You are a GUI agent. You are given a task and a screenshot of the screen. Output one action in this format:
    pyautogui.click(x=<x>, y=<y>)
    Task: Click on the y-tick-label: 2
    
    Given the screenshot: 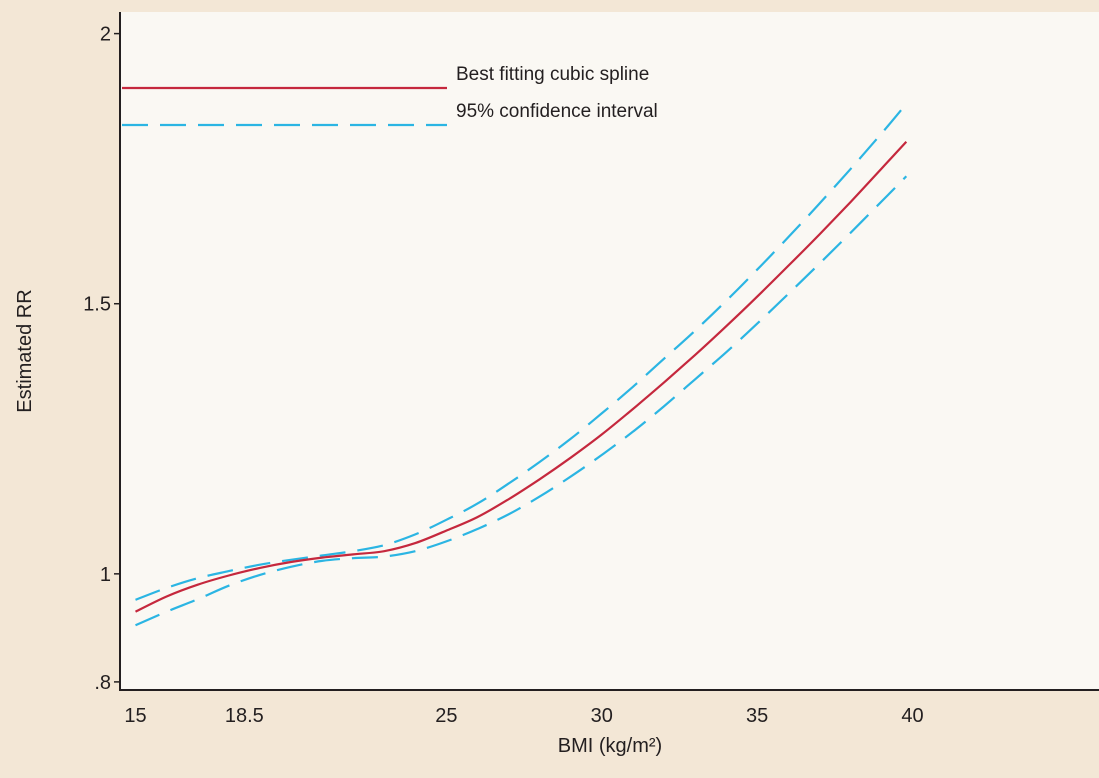 What is the action you would take?
    pyautogui.click(x=105, y=35)
    